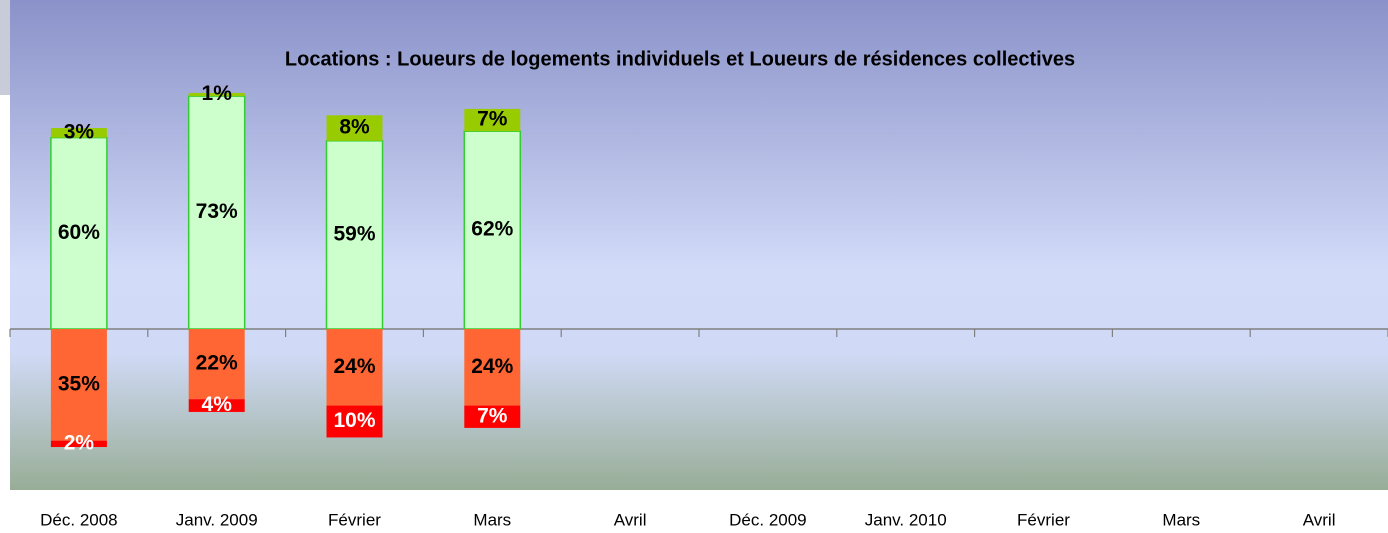 This screenshot has width=1388, height=533. I want to click on value-label: 3%, so click(79, 131).